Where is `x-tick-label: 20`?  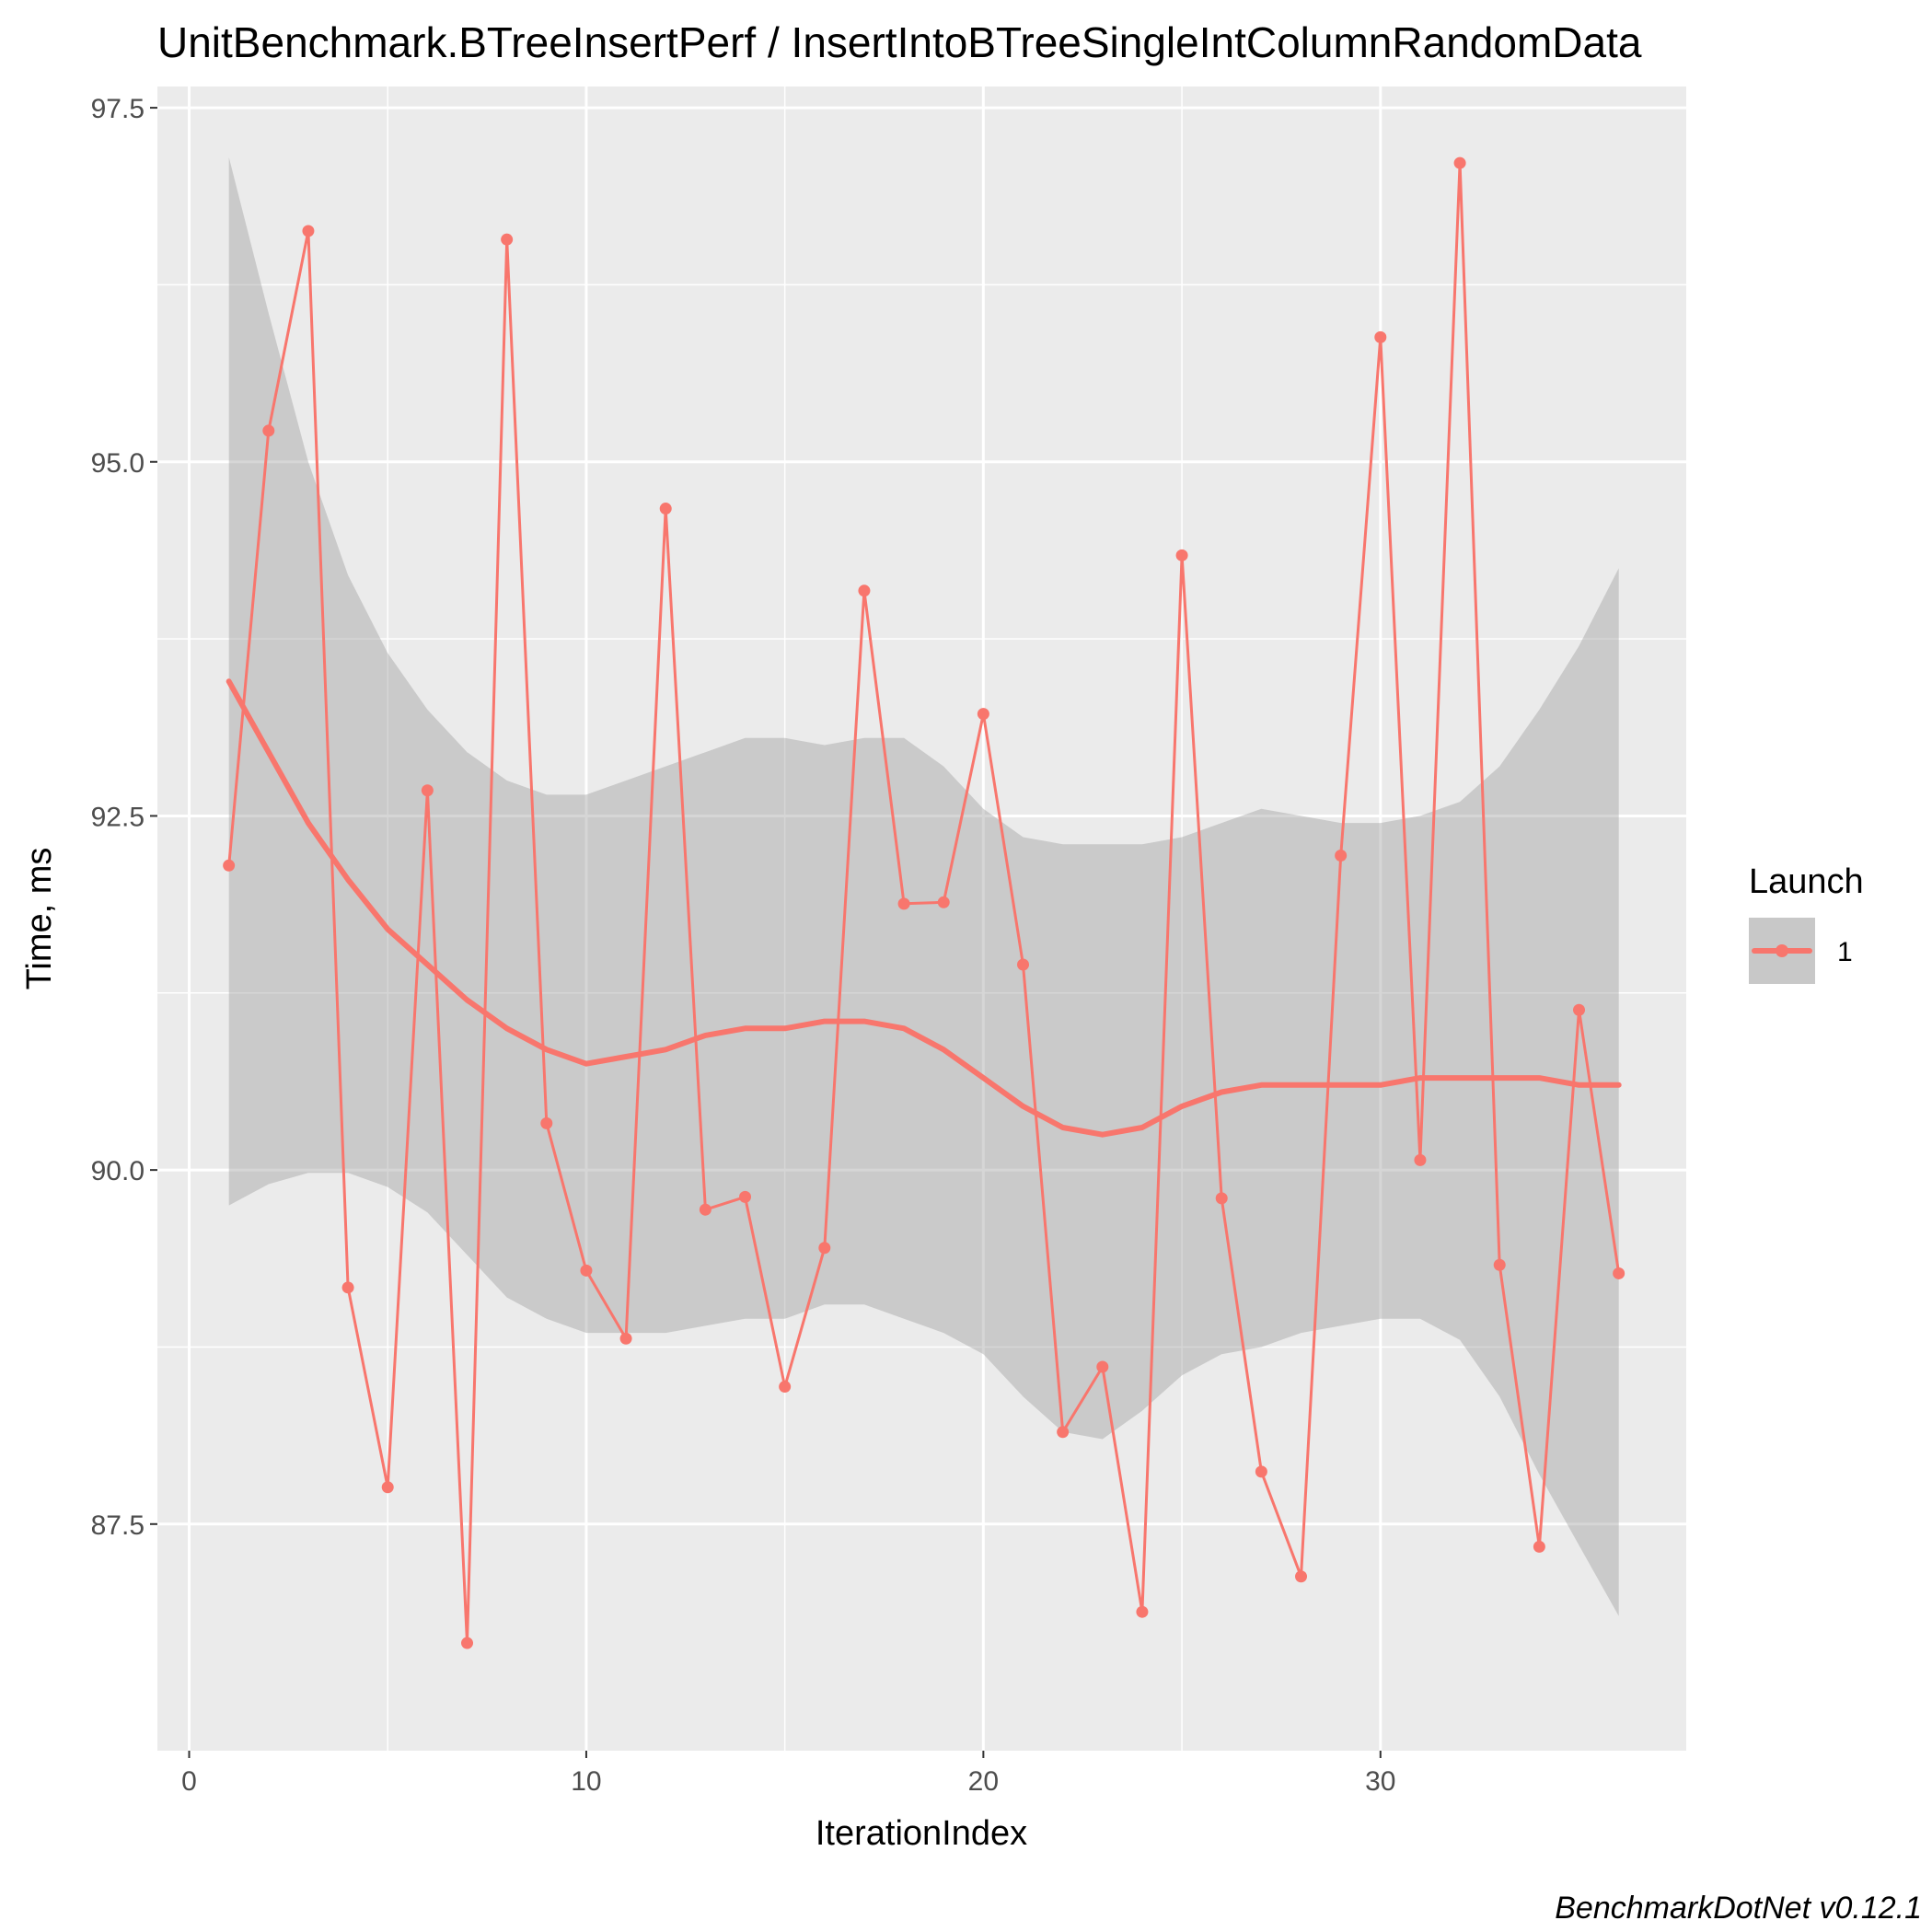 x-tick-label: 20 is located at coordinates (984, 1782).